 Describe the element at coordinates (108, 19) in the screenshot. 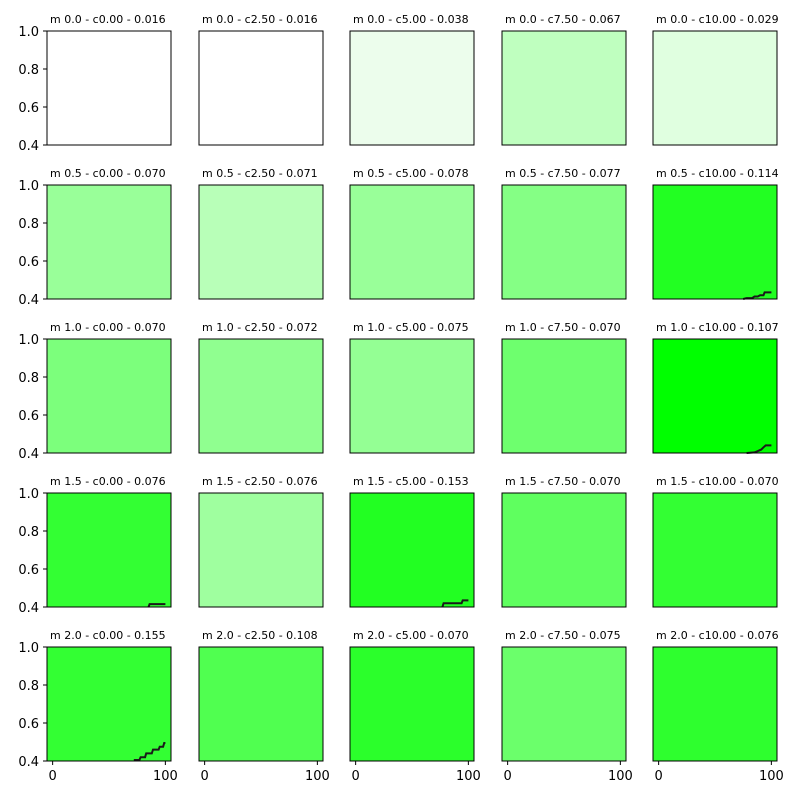

I see `subplot-title: m 0.0 - c0.00 - 0.016` at that location.